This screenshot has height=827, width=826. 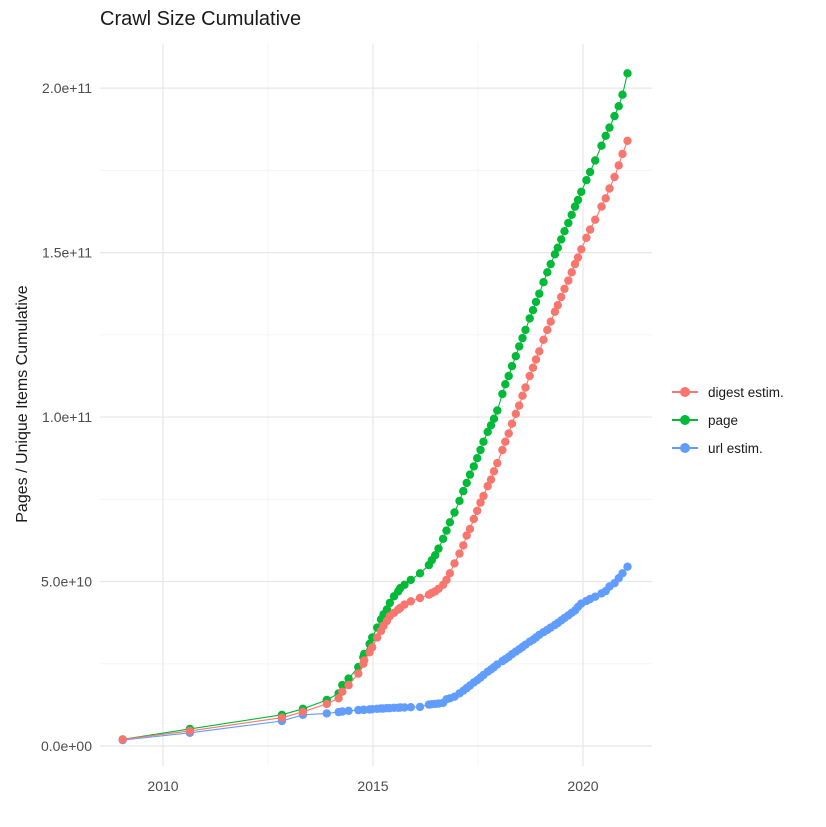 I want to click on legend: digest estim. page url estim., so click(x=728, y=420).